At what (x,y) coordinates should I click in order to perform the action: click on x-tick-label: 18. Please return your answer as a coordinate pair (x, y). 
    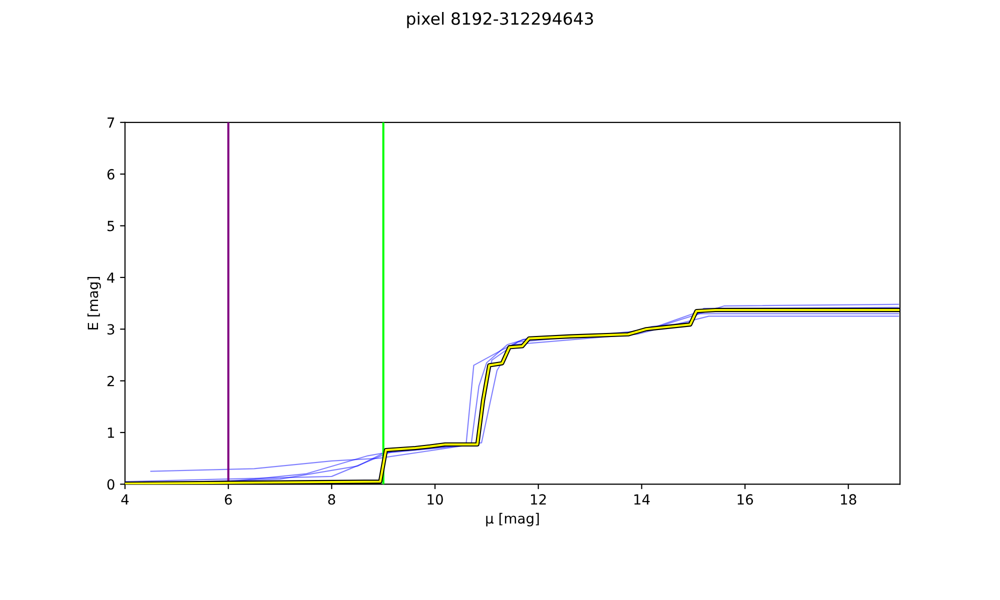
    Looking at the image, I should click on (848, 499).